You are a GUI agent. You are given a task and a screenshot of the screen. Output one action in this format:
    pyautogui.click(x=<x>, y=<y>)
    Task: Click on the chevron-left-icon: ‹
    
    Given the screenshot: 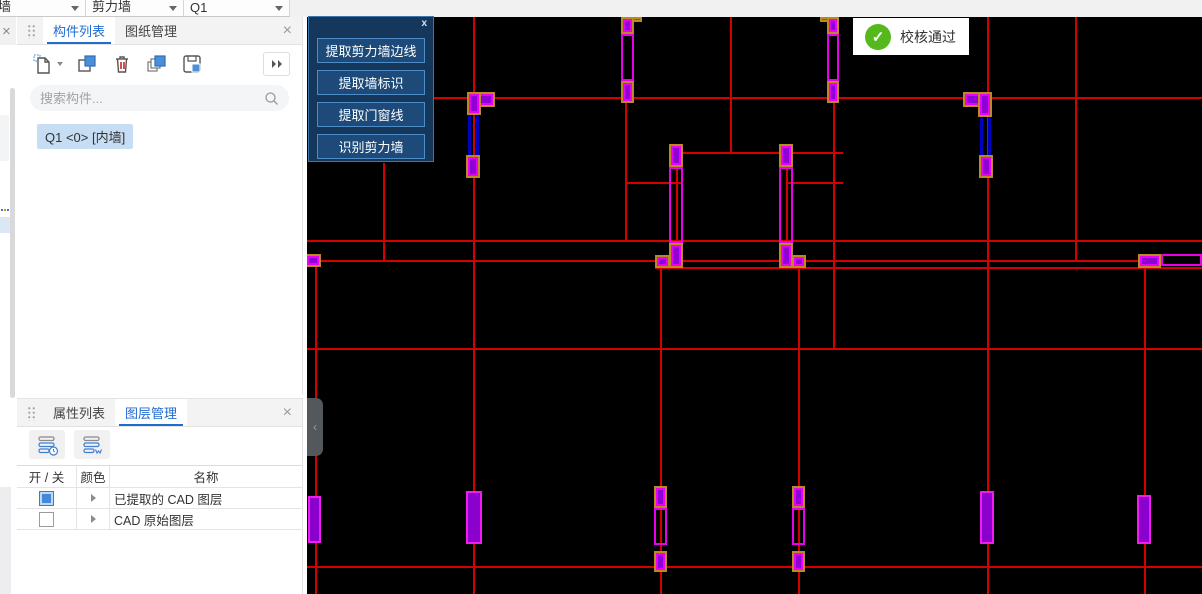 What is the action you would take?
    pyautogui.click(x=315, y=427)
    